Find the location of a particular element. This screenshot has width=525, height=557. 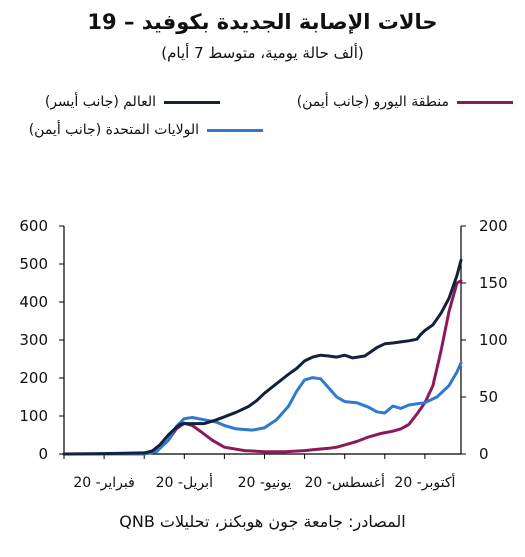

legend-world: العالم (جانب أيسر) is located at coordinates (132, 102).